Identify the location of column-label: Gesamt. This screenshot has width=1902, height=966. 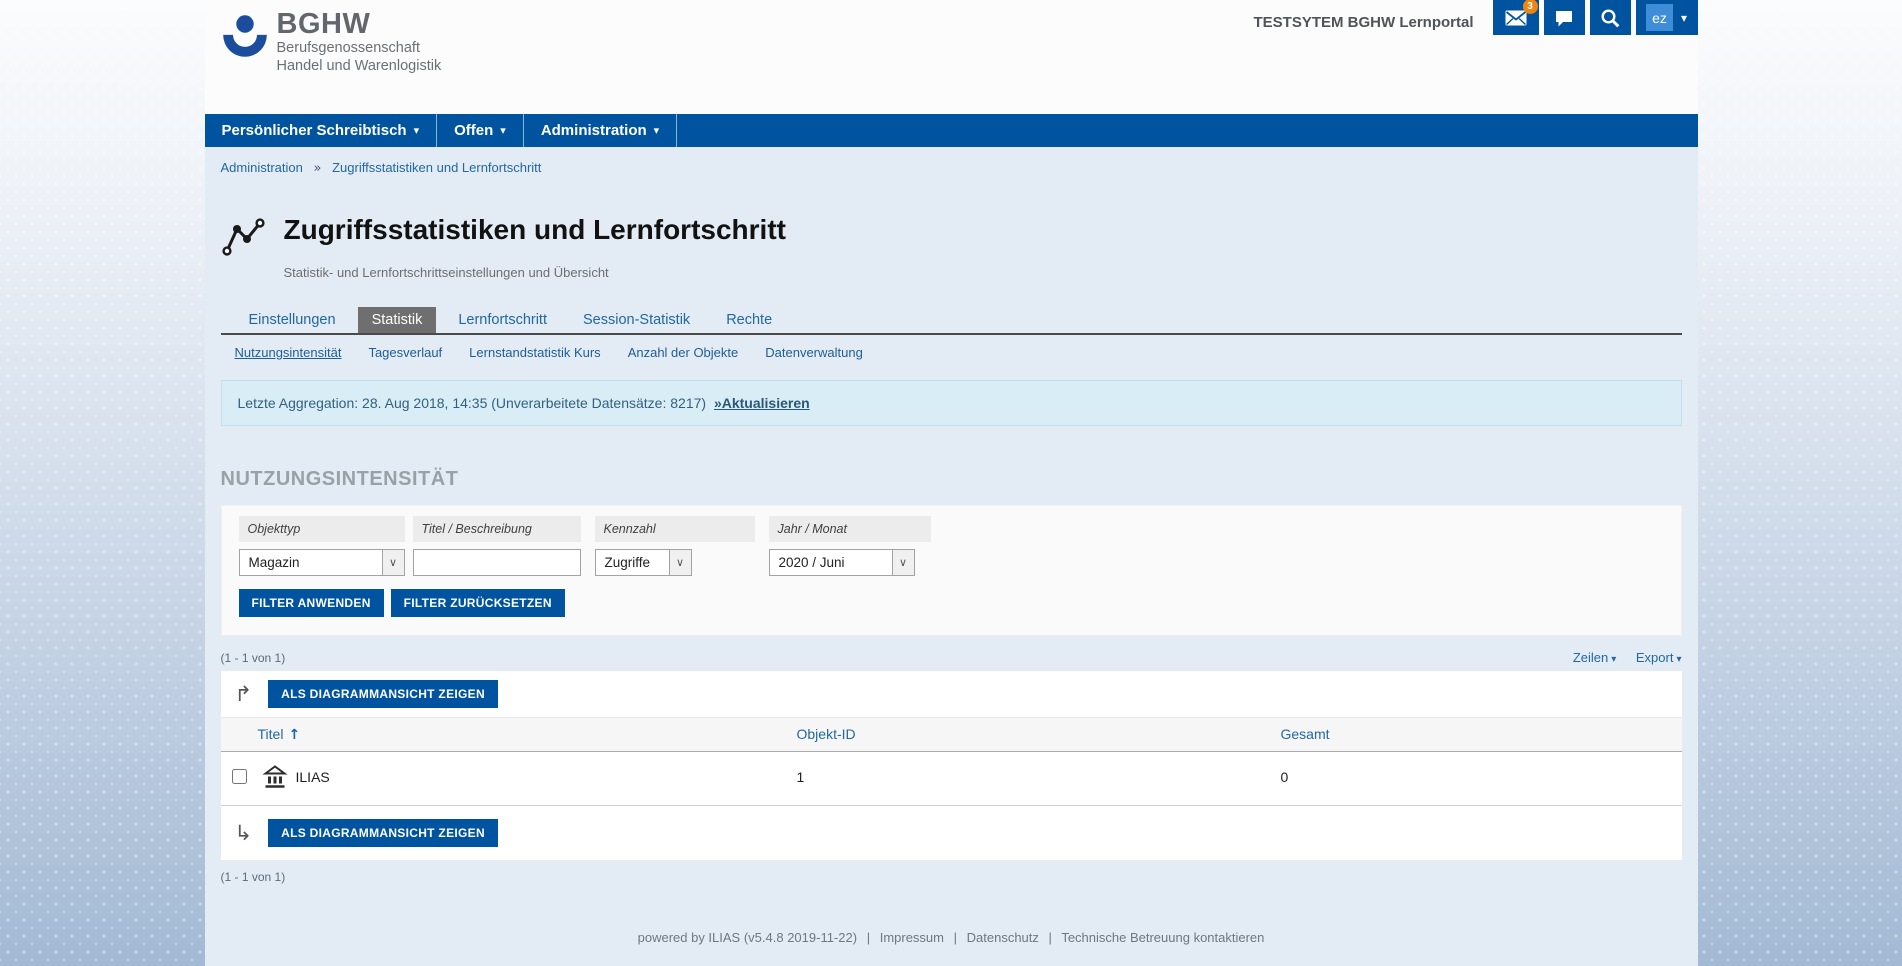
(1305, 734).